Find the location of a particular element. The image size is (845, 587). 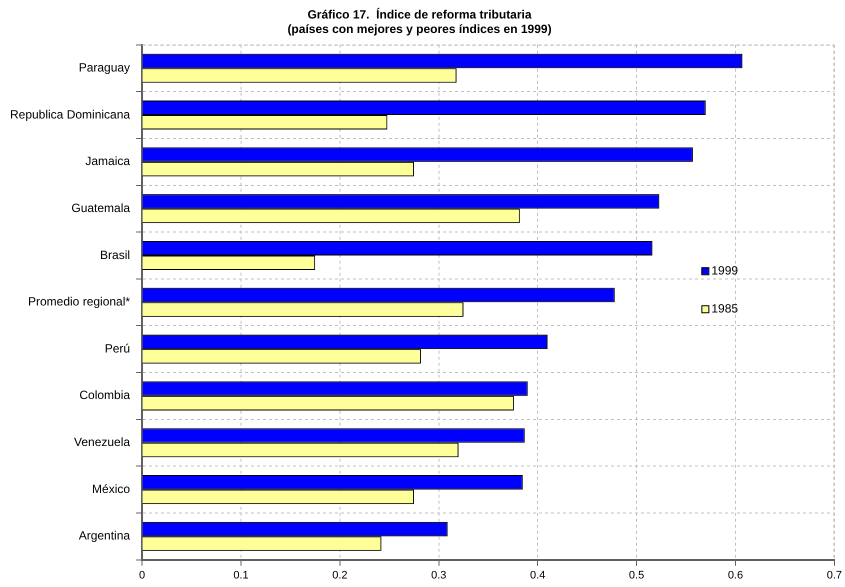

y-tick-label: México is located at coordinates (111, 489).